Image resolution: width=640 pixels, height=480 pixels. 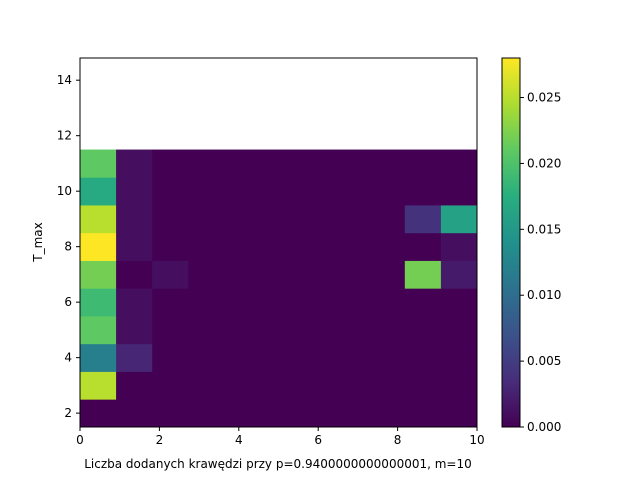 What do you see at coordinates (160, 440) in the screenshot?
I see `x-tick-label: 2` at bounding box center [160, 440].